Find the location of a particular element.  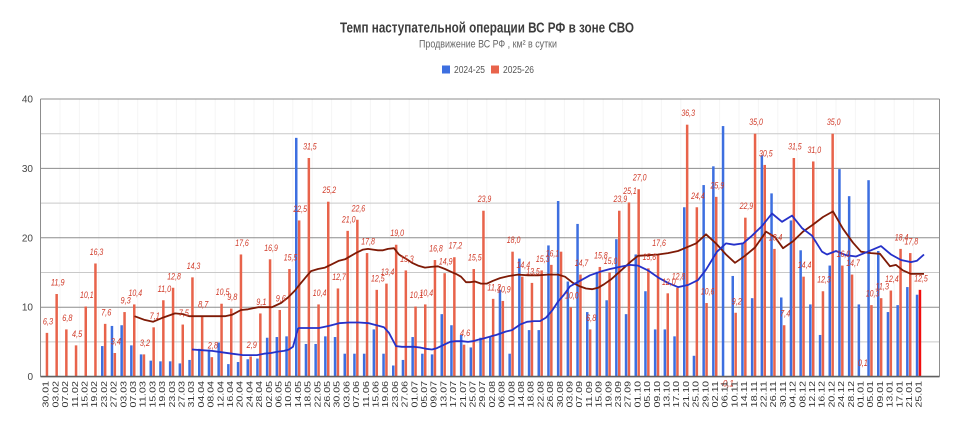

svg-text: 15,0 is located at coordinates (611, 261).